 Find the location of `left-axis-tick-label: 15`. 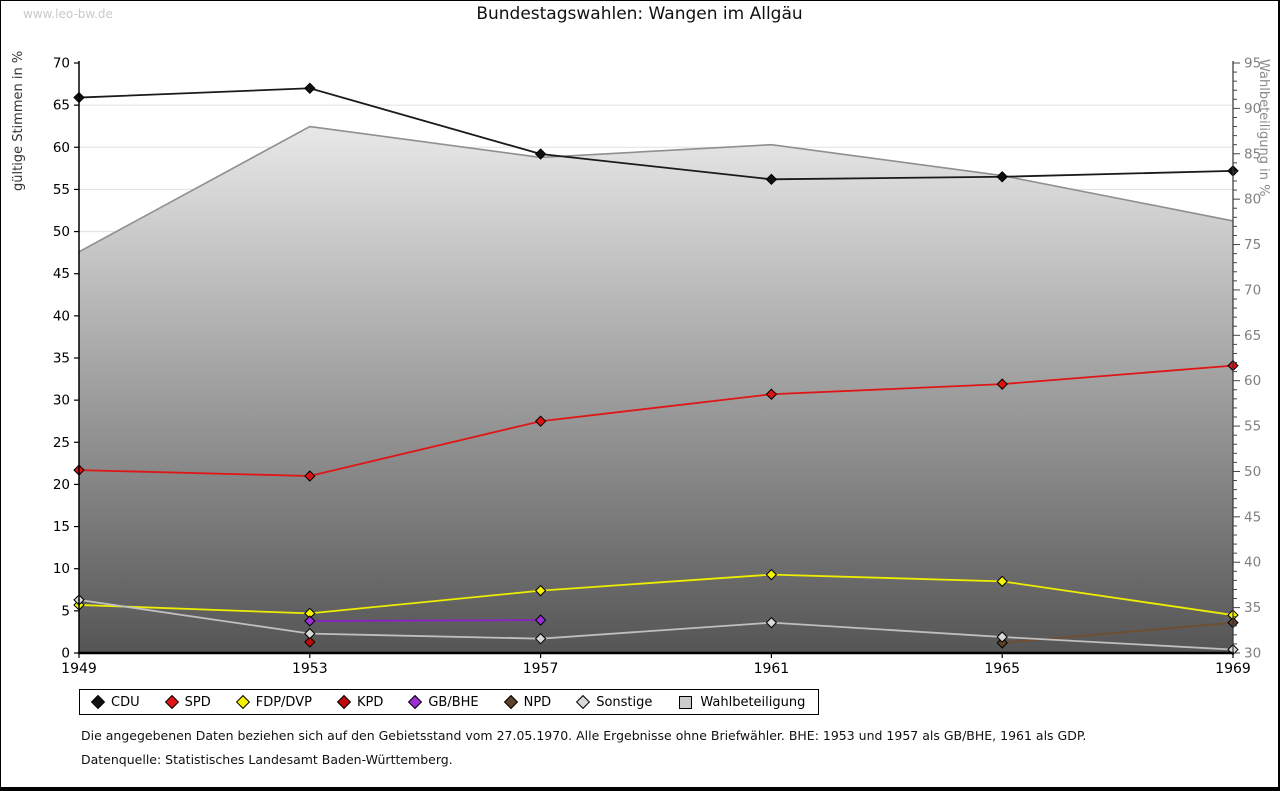

left-axis-tick-label: 15 is located at coordinates (61, 527).